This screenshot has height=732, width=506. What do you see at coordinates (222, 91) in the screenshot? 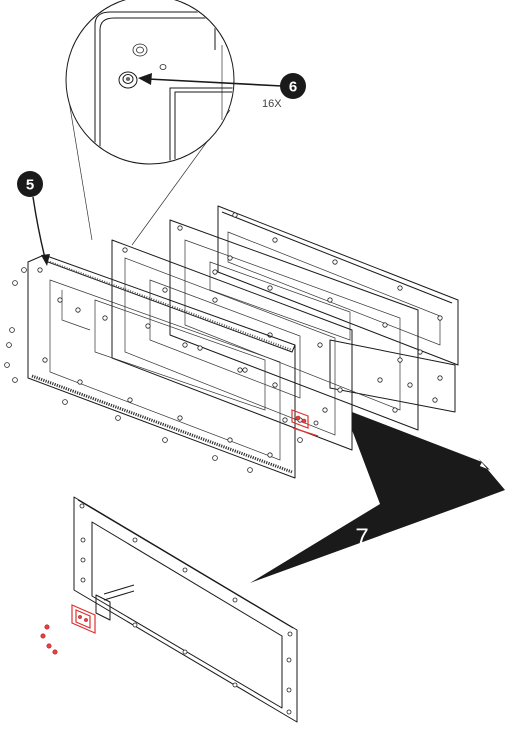
I see `callout-step-6: 6 16X` at bounding box center [222, 91].